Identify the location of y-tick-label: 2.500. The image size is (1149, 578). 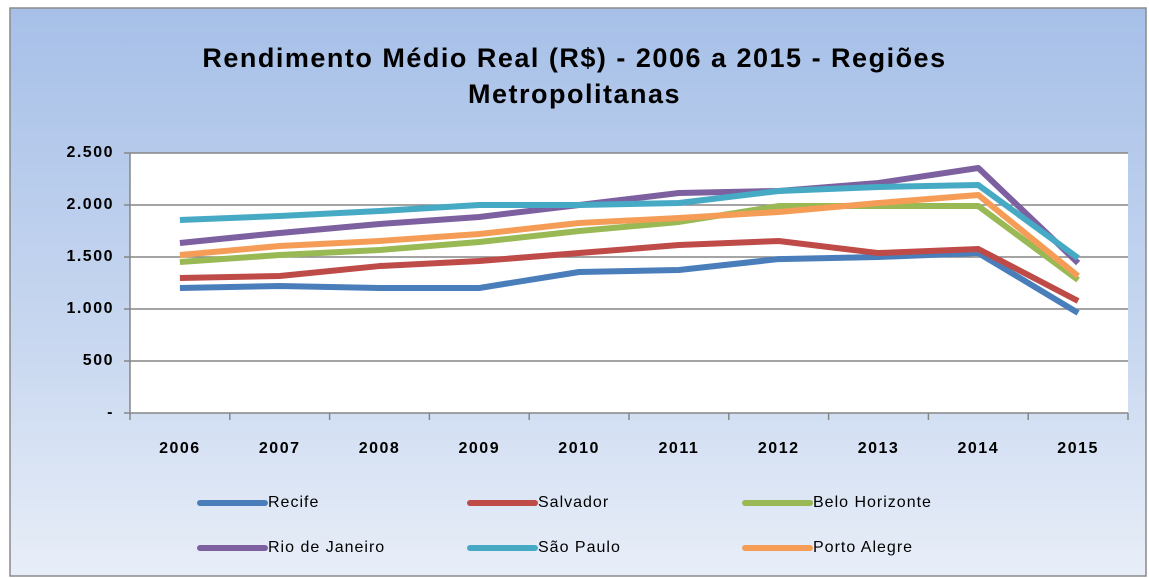
(90, 152).